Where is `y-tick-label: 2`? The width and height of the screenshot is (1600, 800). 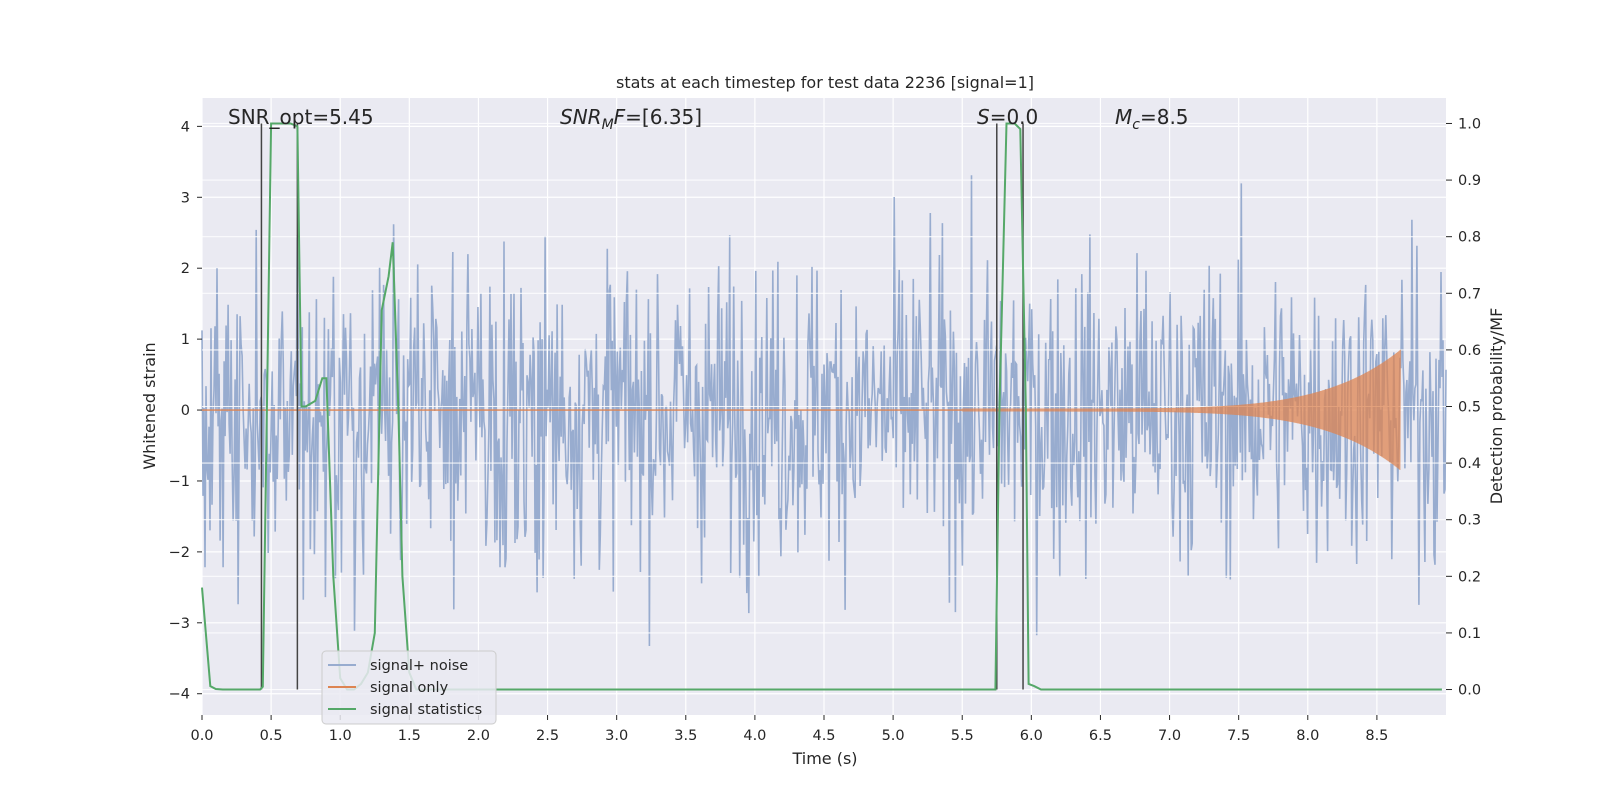 y-tick-label: 2 is located at coordinates (185, 269).